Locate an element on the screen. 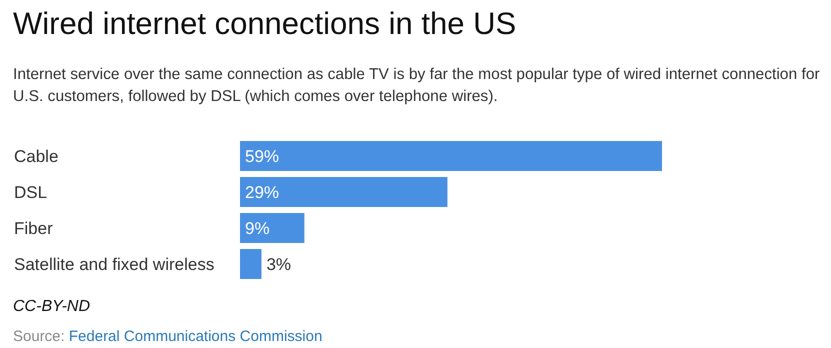 This screenshot has height=348, width=831. y-tick-label: DSL is located at coordinates (31, 192).